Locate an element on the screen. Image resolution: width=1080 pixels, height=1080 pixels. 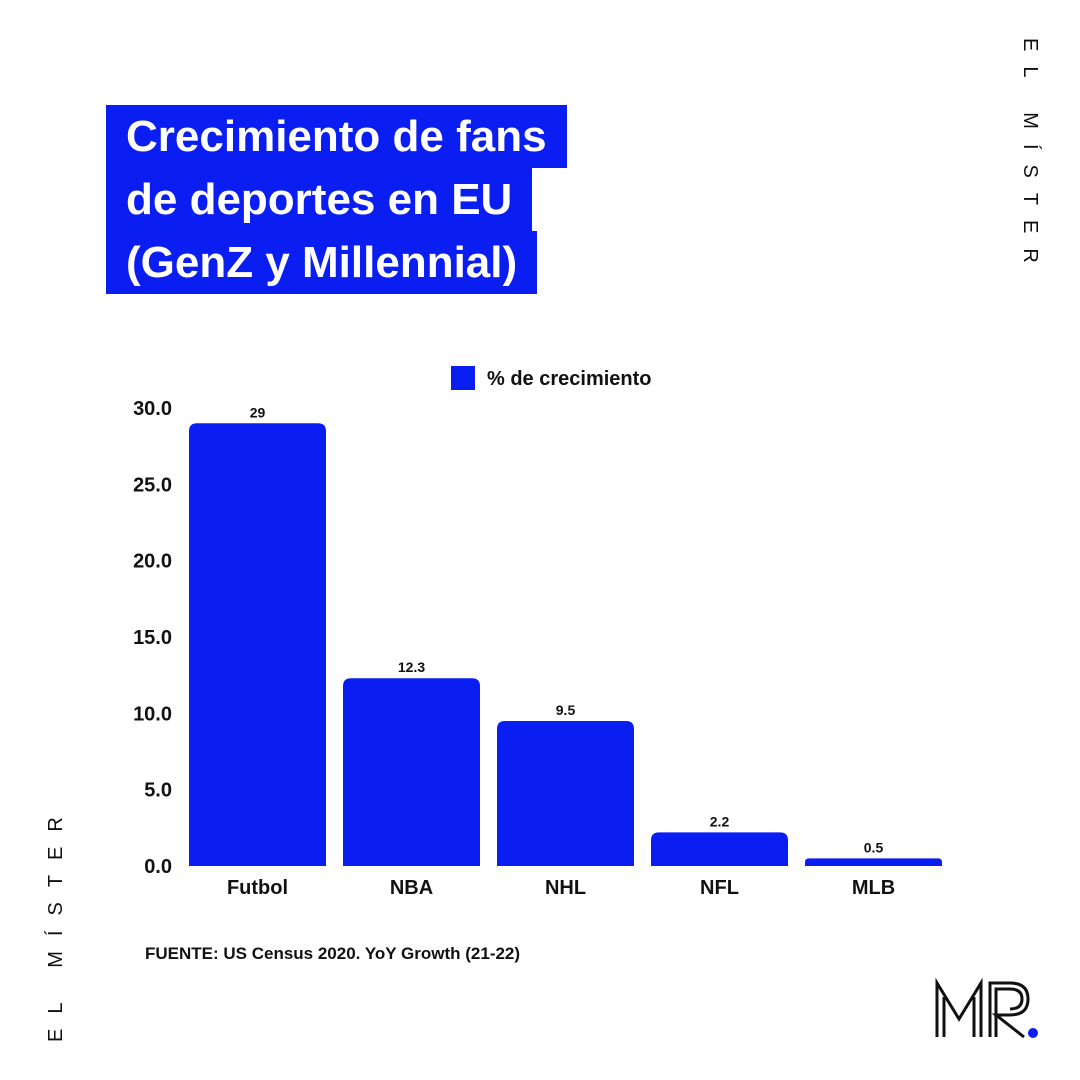
data-label: 29 is located at coordinates (258, 412).